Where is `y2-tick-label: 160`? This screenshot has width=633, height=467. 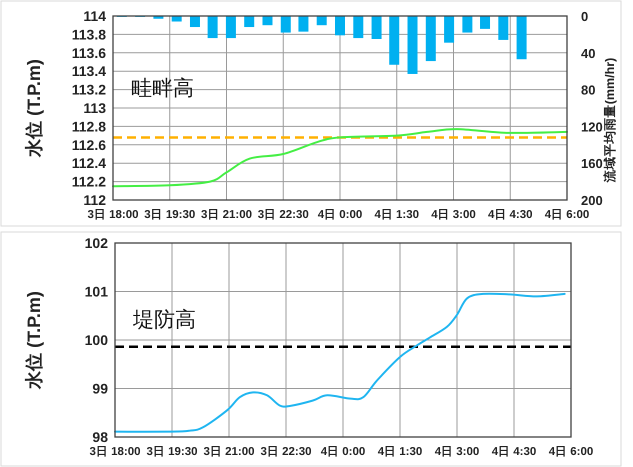
y2-tick-label: 160 is located at coordinates (592, 164).